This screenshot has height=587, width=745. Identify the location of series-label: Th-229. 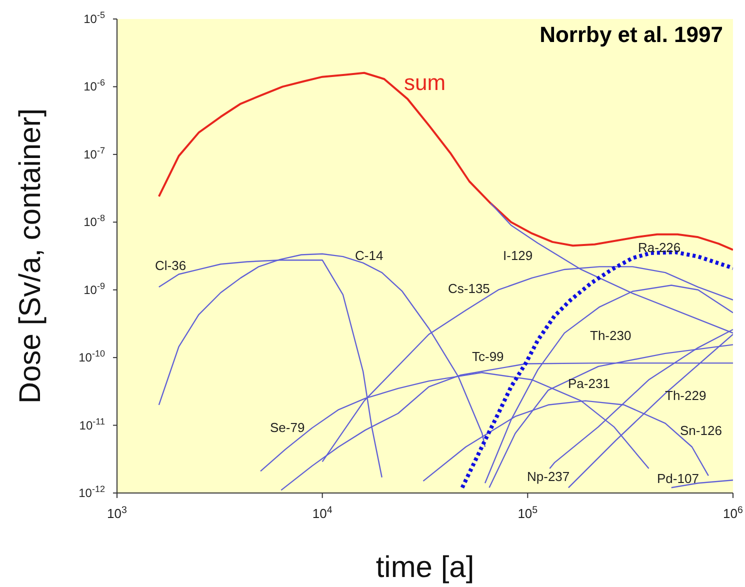
(685, 395).